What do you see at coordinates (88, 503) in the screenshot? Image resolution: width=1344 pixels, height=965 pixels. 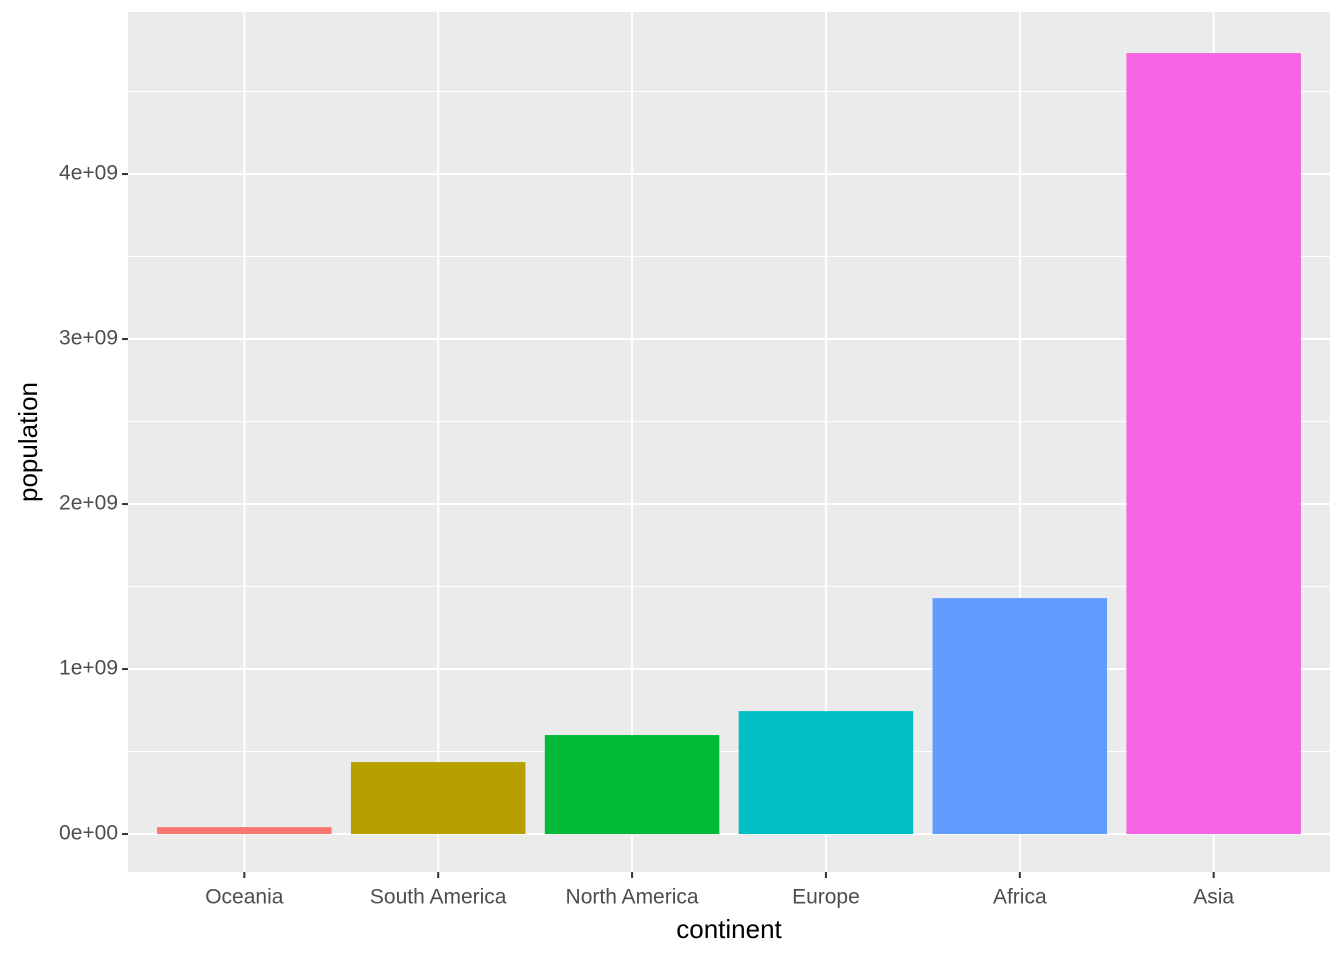 I see `y-tick-label: 2e+09` at bounding box center [88, 503].